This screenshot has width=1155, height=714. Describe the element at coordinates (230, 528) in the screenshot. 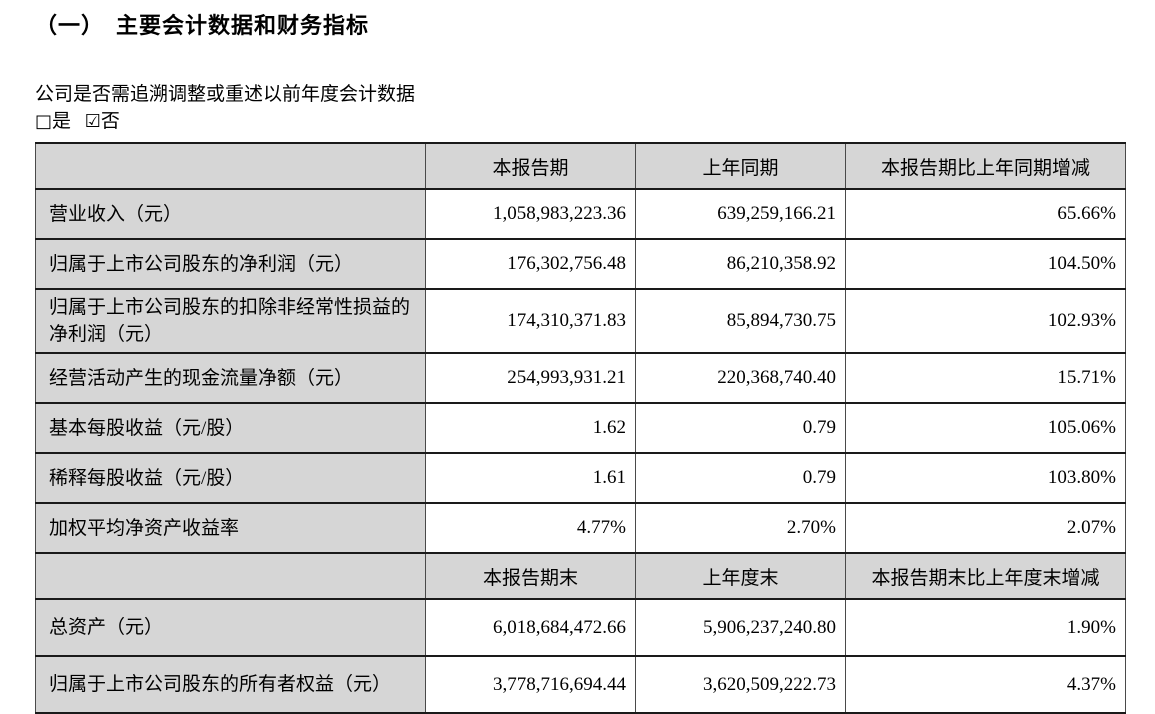

I see `row-label-cell: 加权平均净资产收益率` at that location.